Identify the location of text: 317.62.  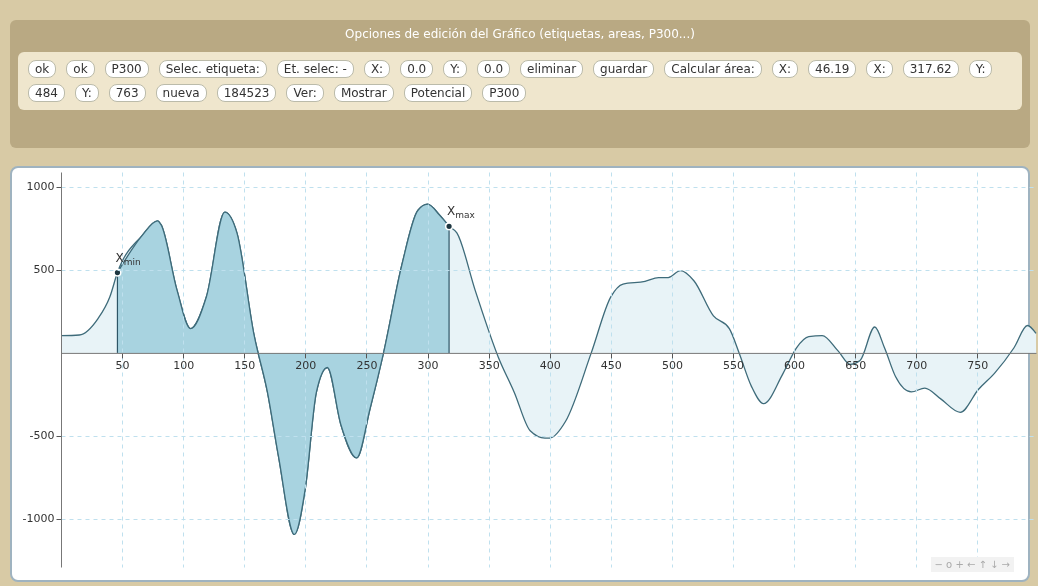
(930, 69).